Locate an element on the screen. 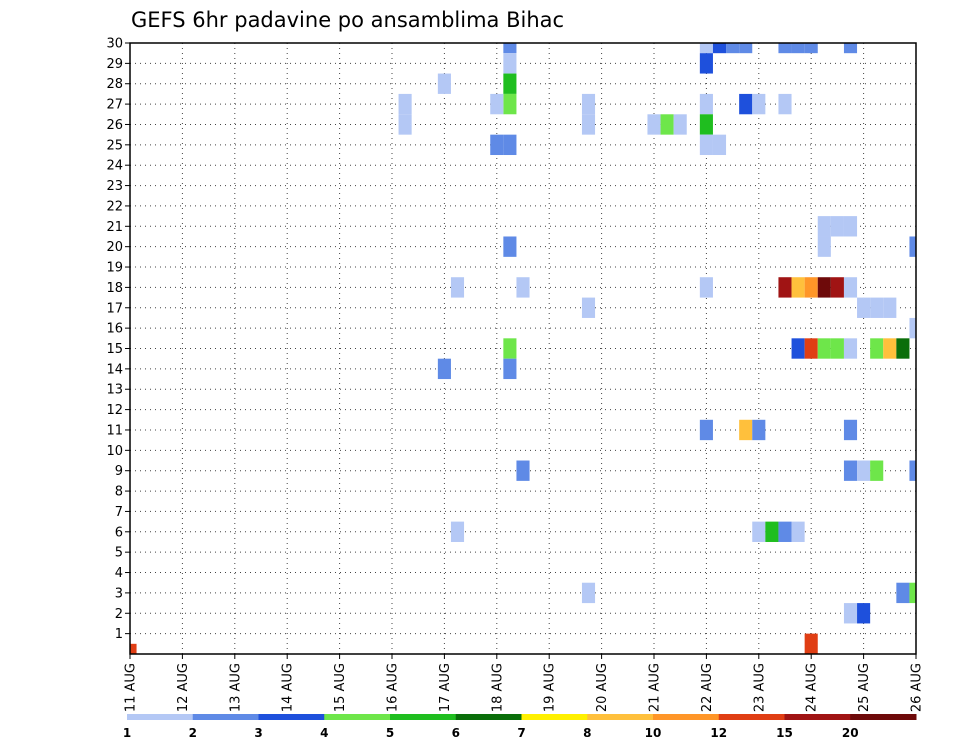 The width and height of the screenshot is (960, 742). y-tick-label: 3 is located at coordinates (119, 593).